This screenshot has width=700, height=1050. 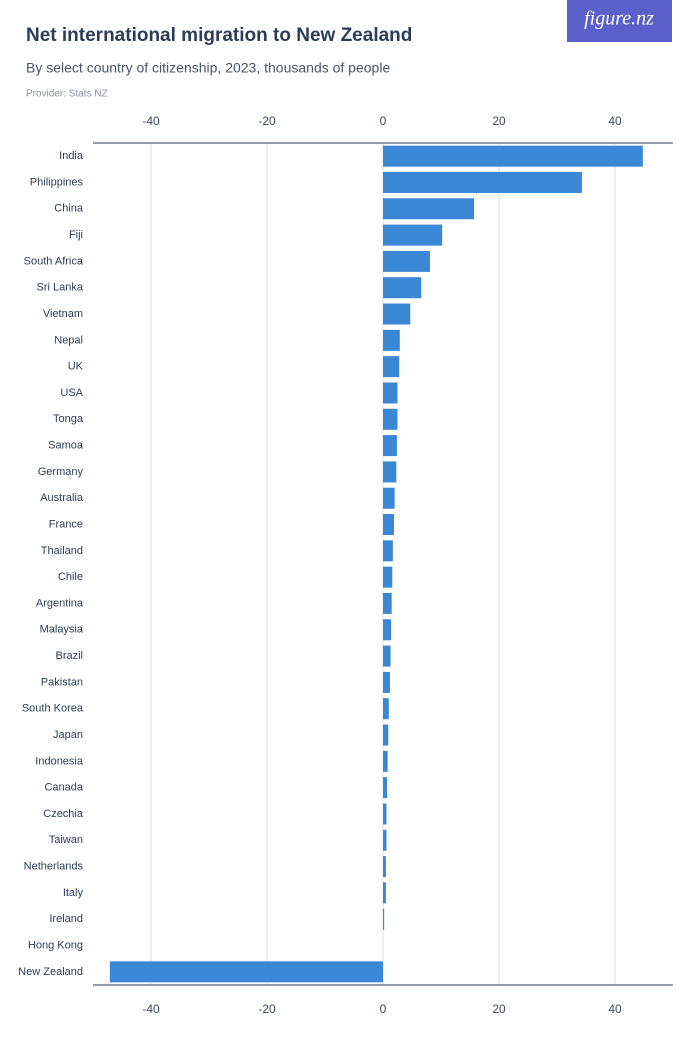 What do you see at coordinates (63, 314) in the screenshot?
I see `y-tick-label: Vietnam` at bounding box center [63, 314].